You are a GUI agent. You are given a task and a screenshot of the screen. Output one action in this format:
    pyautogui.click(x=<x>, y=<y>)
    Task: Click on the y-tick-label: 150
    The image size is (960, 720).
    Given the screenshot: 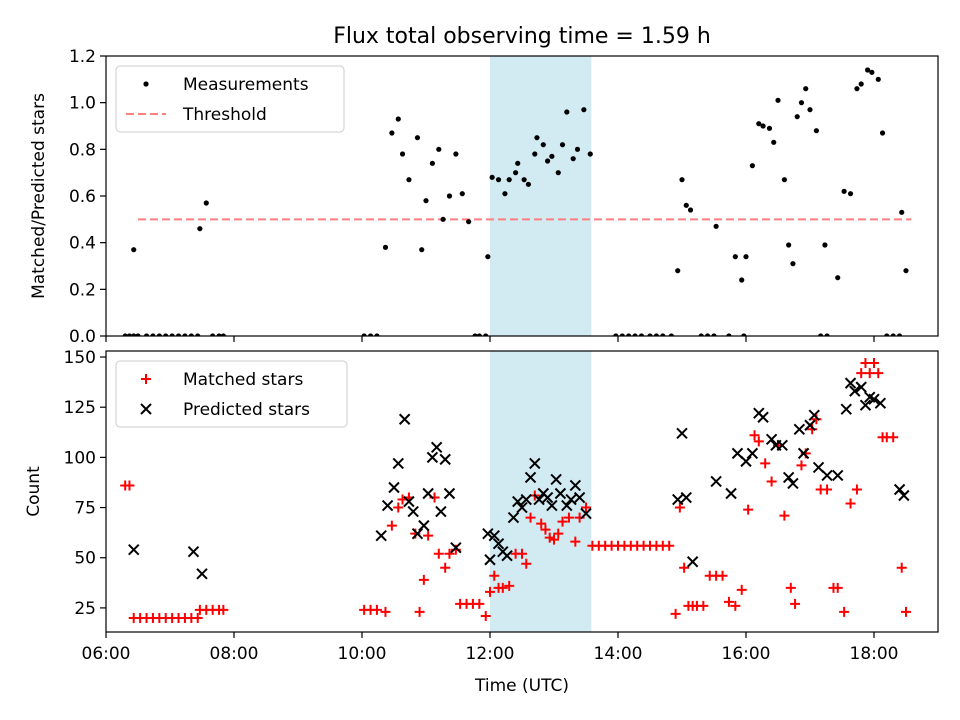 What is the action you would take?
    pyautogui.click(x=80, y=358)
    